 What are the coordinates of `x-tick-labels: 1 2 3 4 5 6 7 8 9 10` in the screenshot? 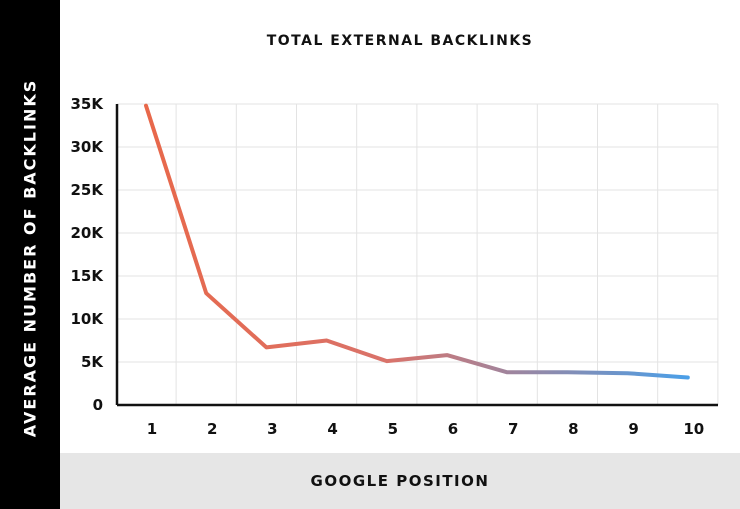 It's located at (425, 429).